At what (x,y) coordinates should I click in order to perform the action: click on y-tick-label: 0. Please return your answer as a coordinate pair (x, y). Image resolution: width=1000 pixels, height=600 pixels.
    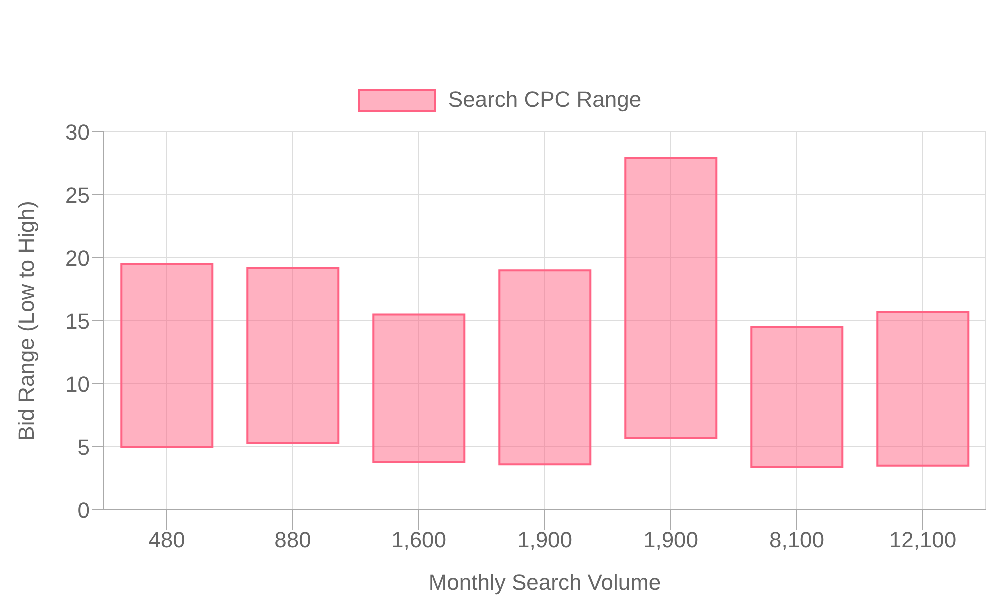
    Looking at the image, I should click on (84, 510).